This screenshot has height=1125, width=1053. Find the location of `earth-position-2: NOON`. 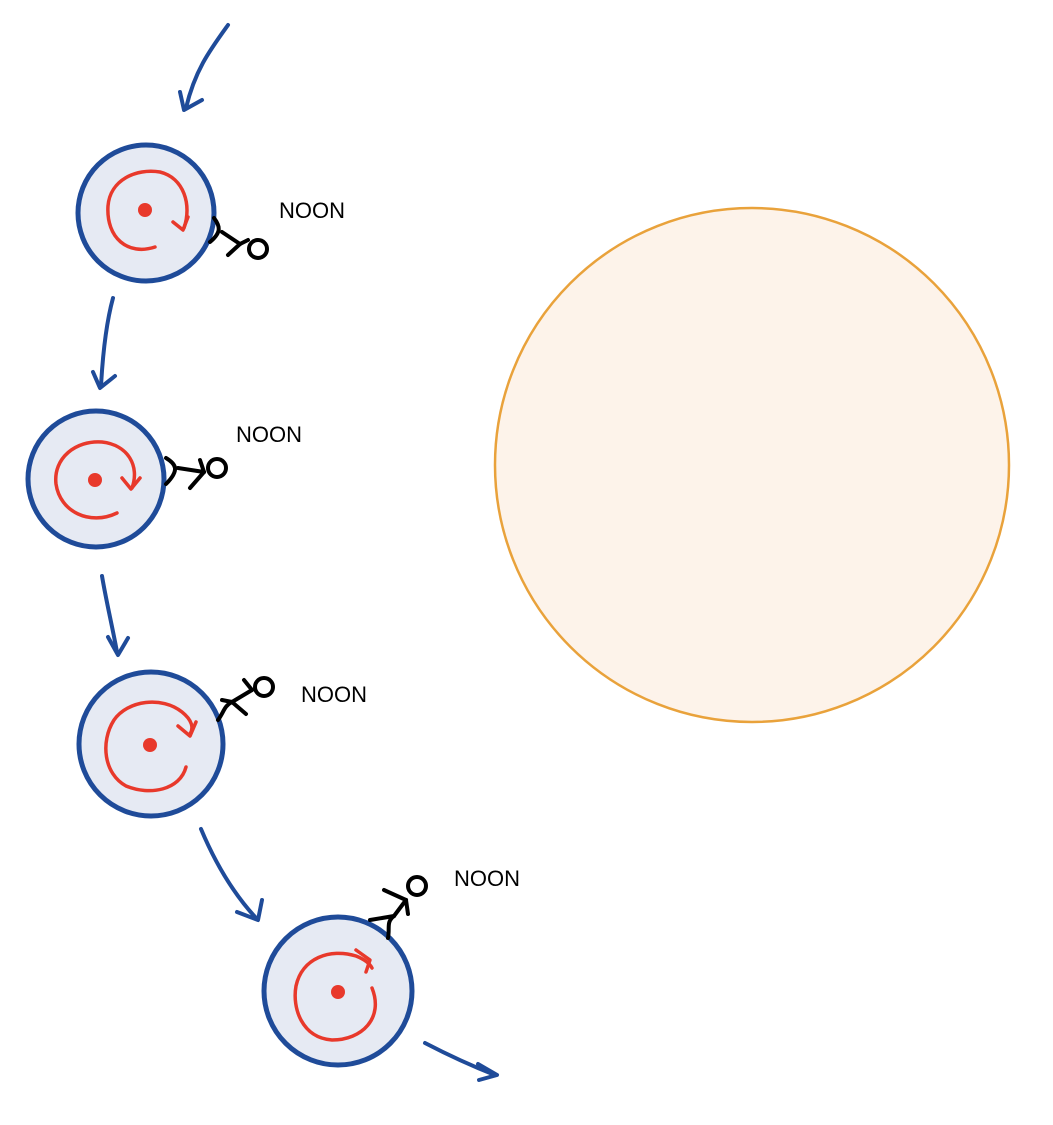

earth-position-2: NOON is located at coordinates (163, 479).